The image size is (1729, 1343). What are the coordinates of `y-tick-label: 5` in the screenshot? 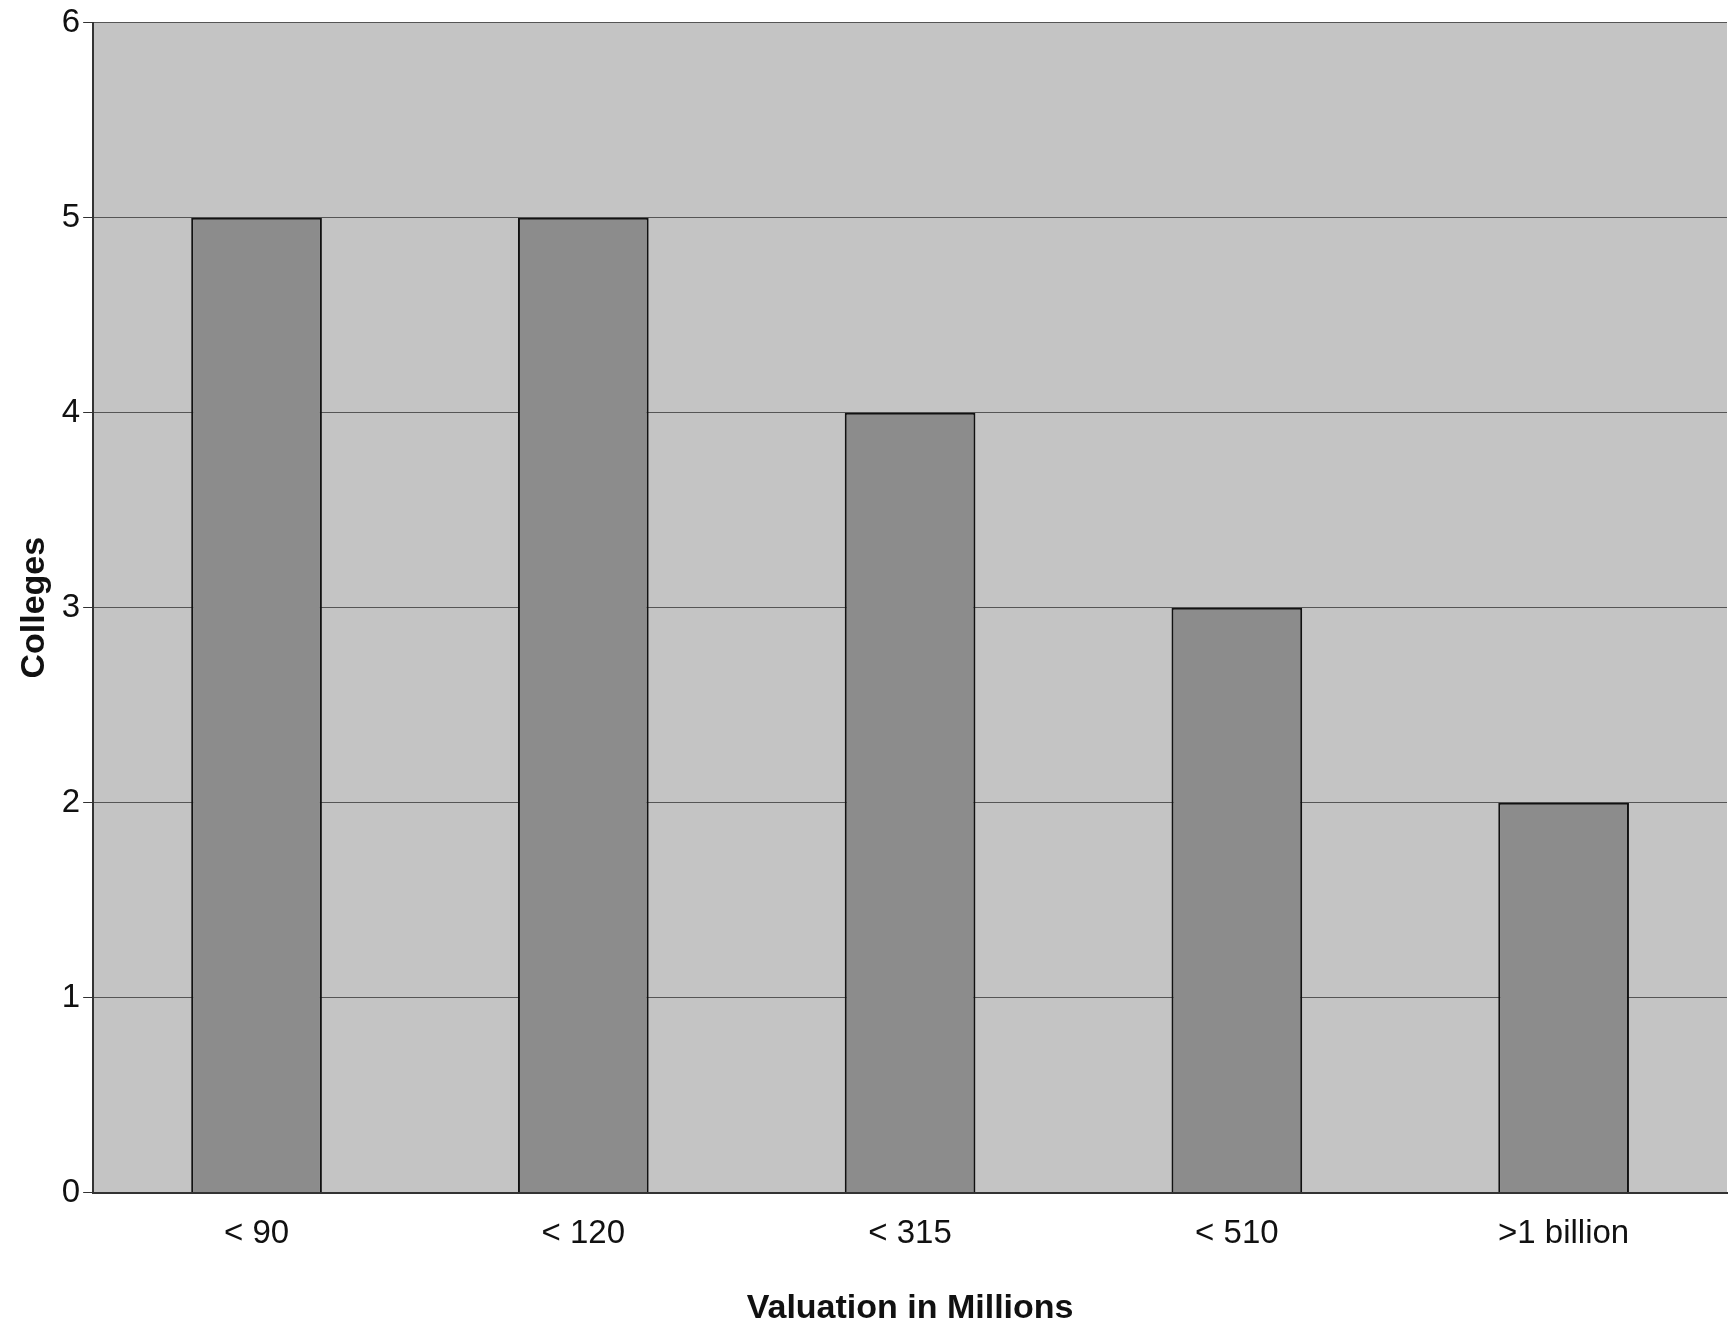 It's located at (71, 215).